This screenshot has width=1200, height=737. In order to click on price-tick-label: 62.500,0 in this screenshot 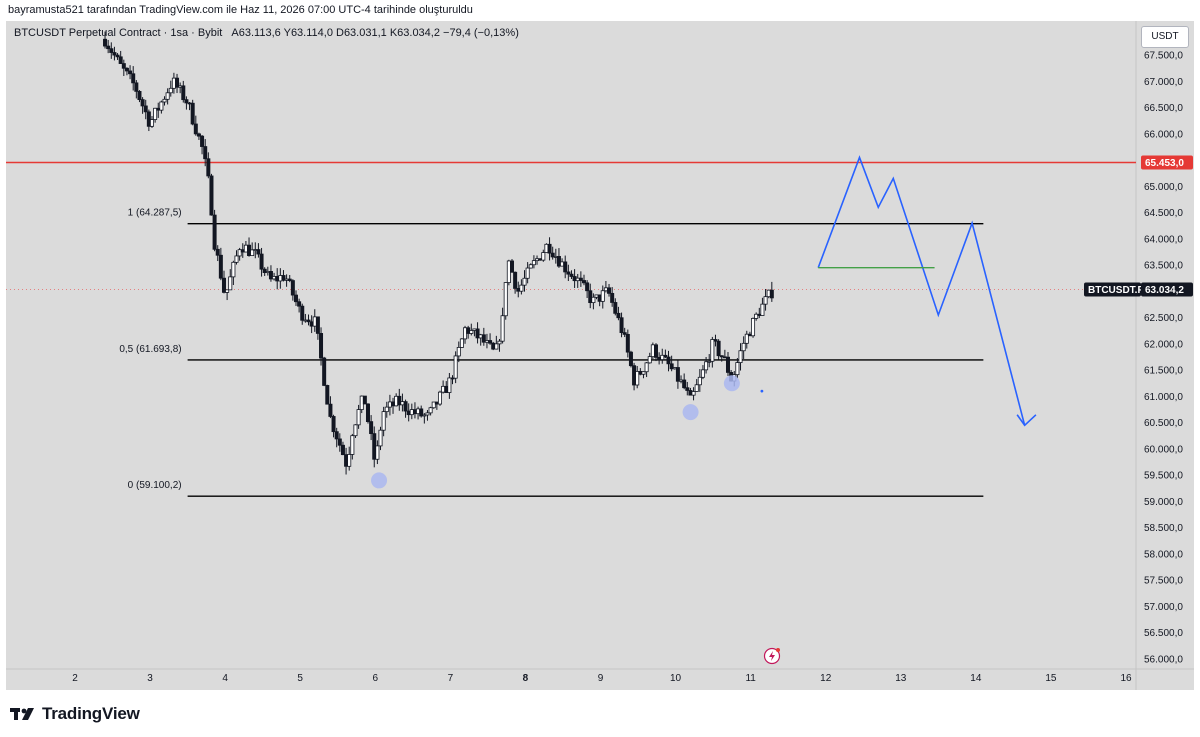, I will do `click(1163, 318)`.